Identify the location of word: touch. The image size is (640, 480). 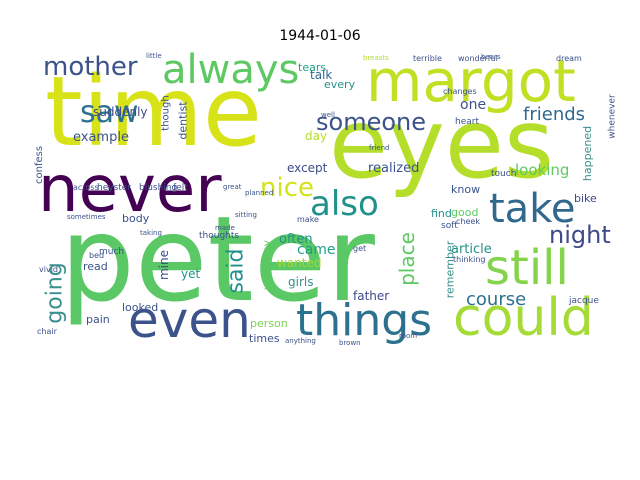
(504, 174).